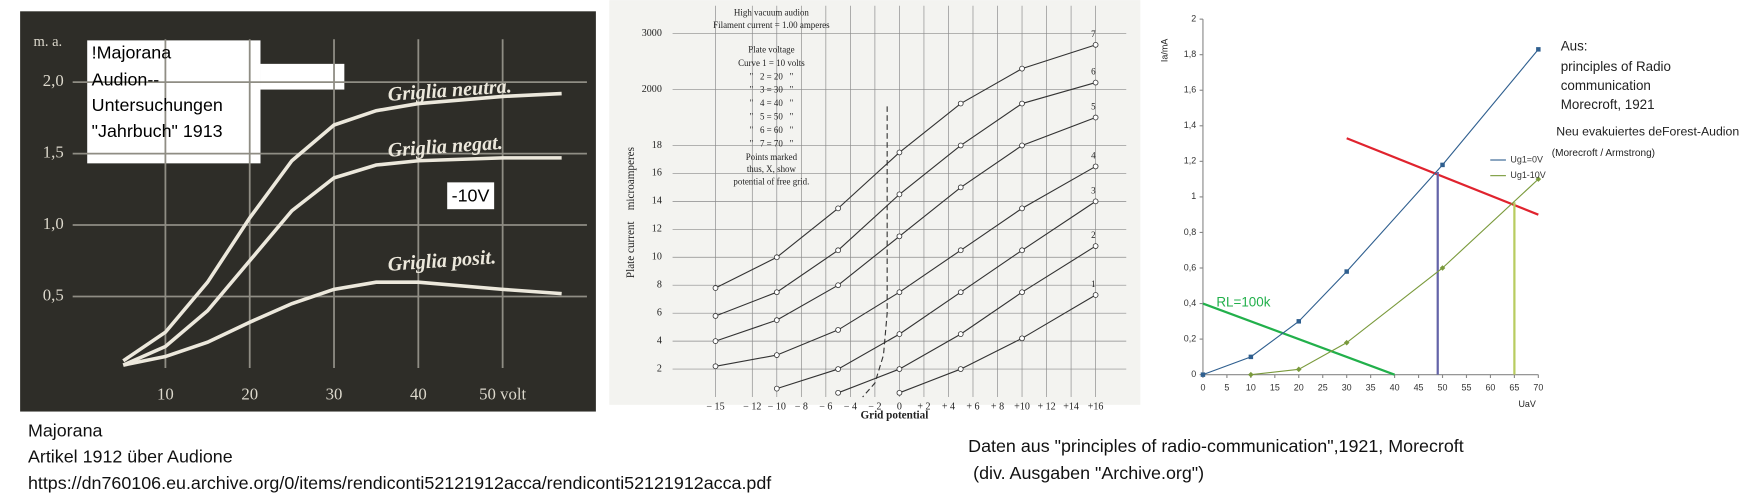 Image resolution: width=1753 pixels, height=500 pixels. What do you see at coordinates (1526, 404) in the screenshot?
I see `x-axis-label: UaV` at bounding box center [1526, 404].